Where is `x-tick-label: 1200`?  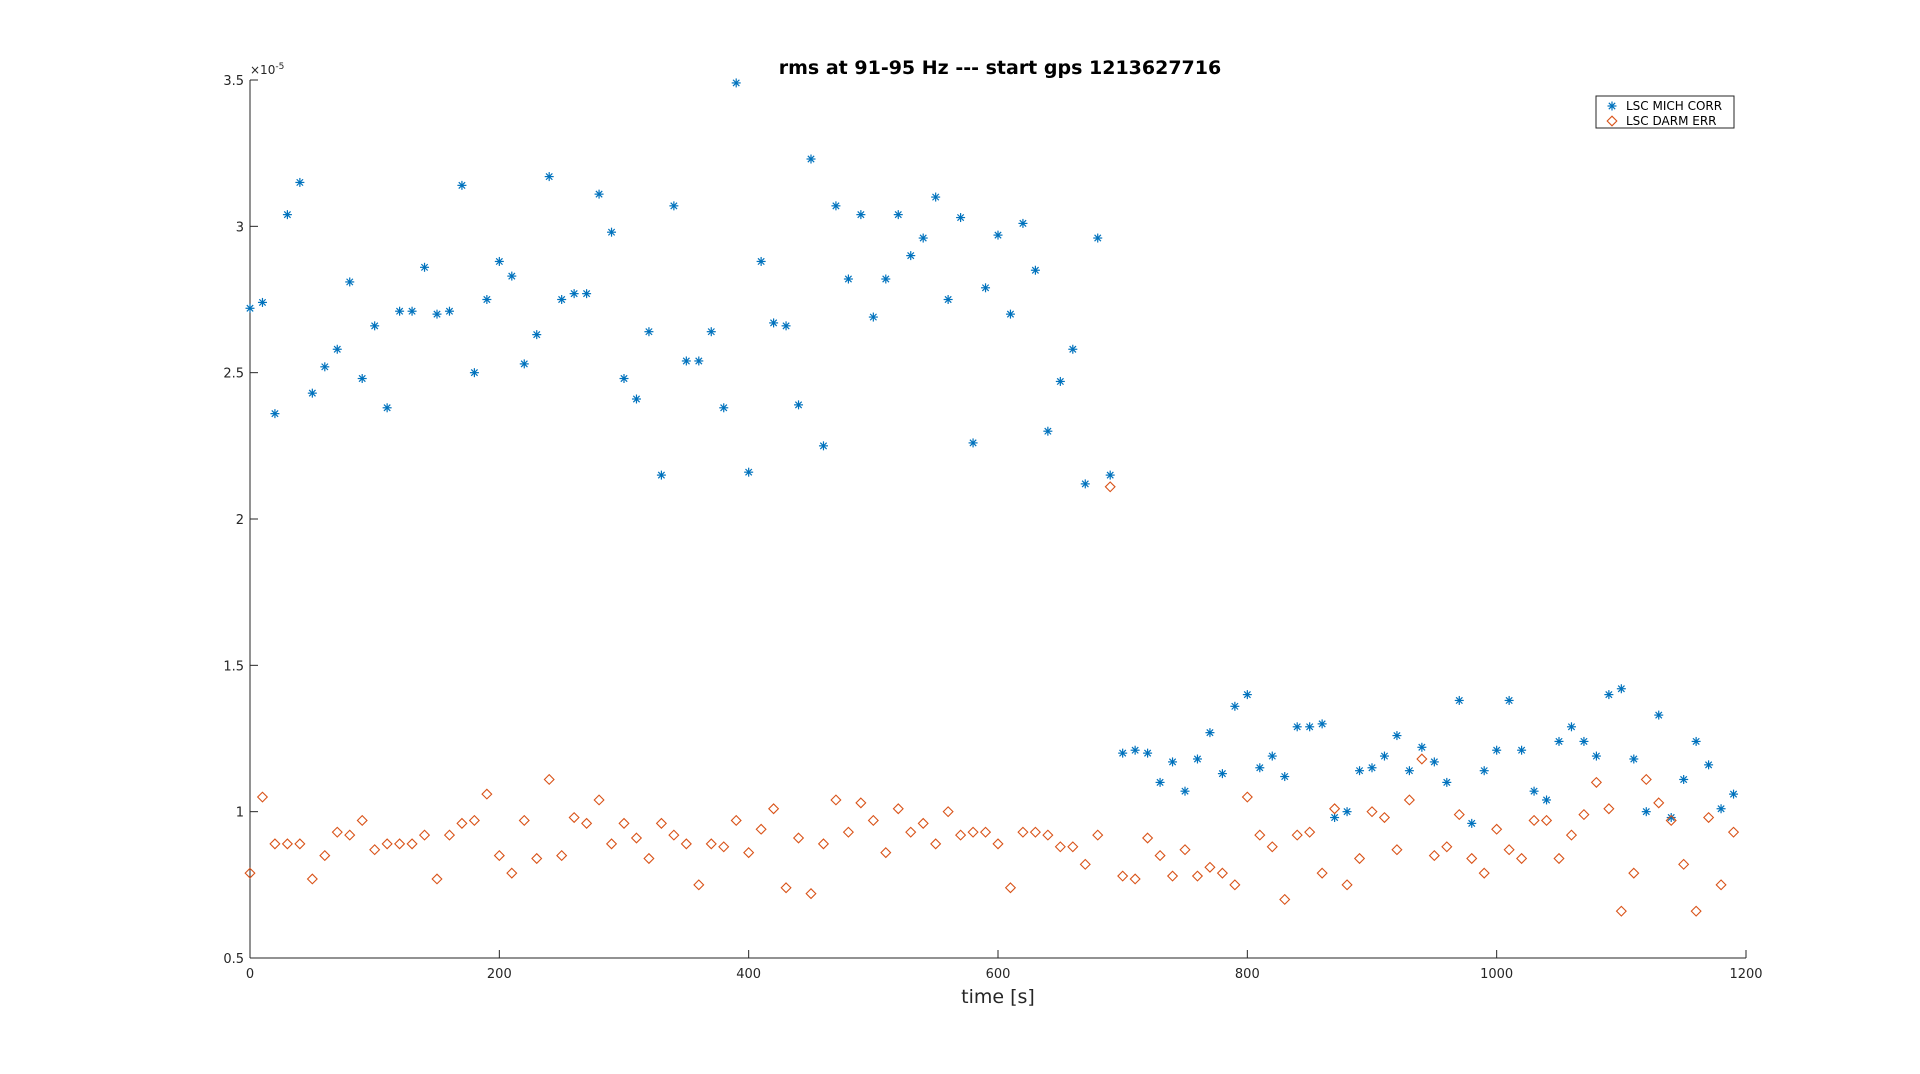
x-tick-label: 1200 is located at coordinates (1745, 974).